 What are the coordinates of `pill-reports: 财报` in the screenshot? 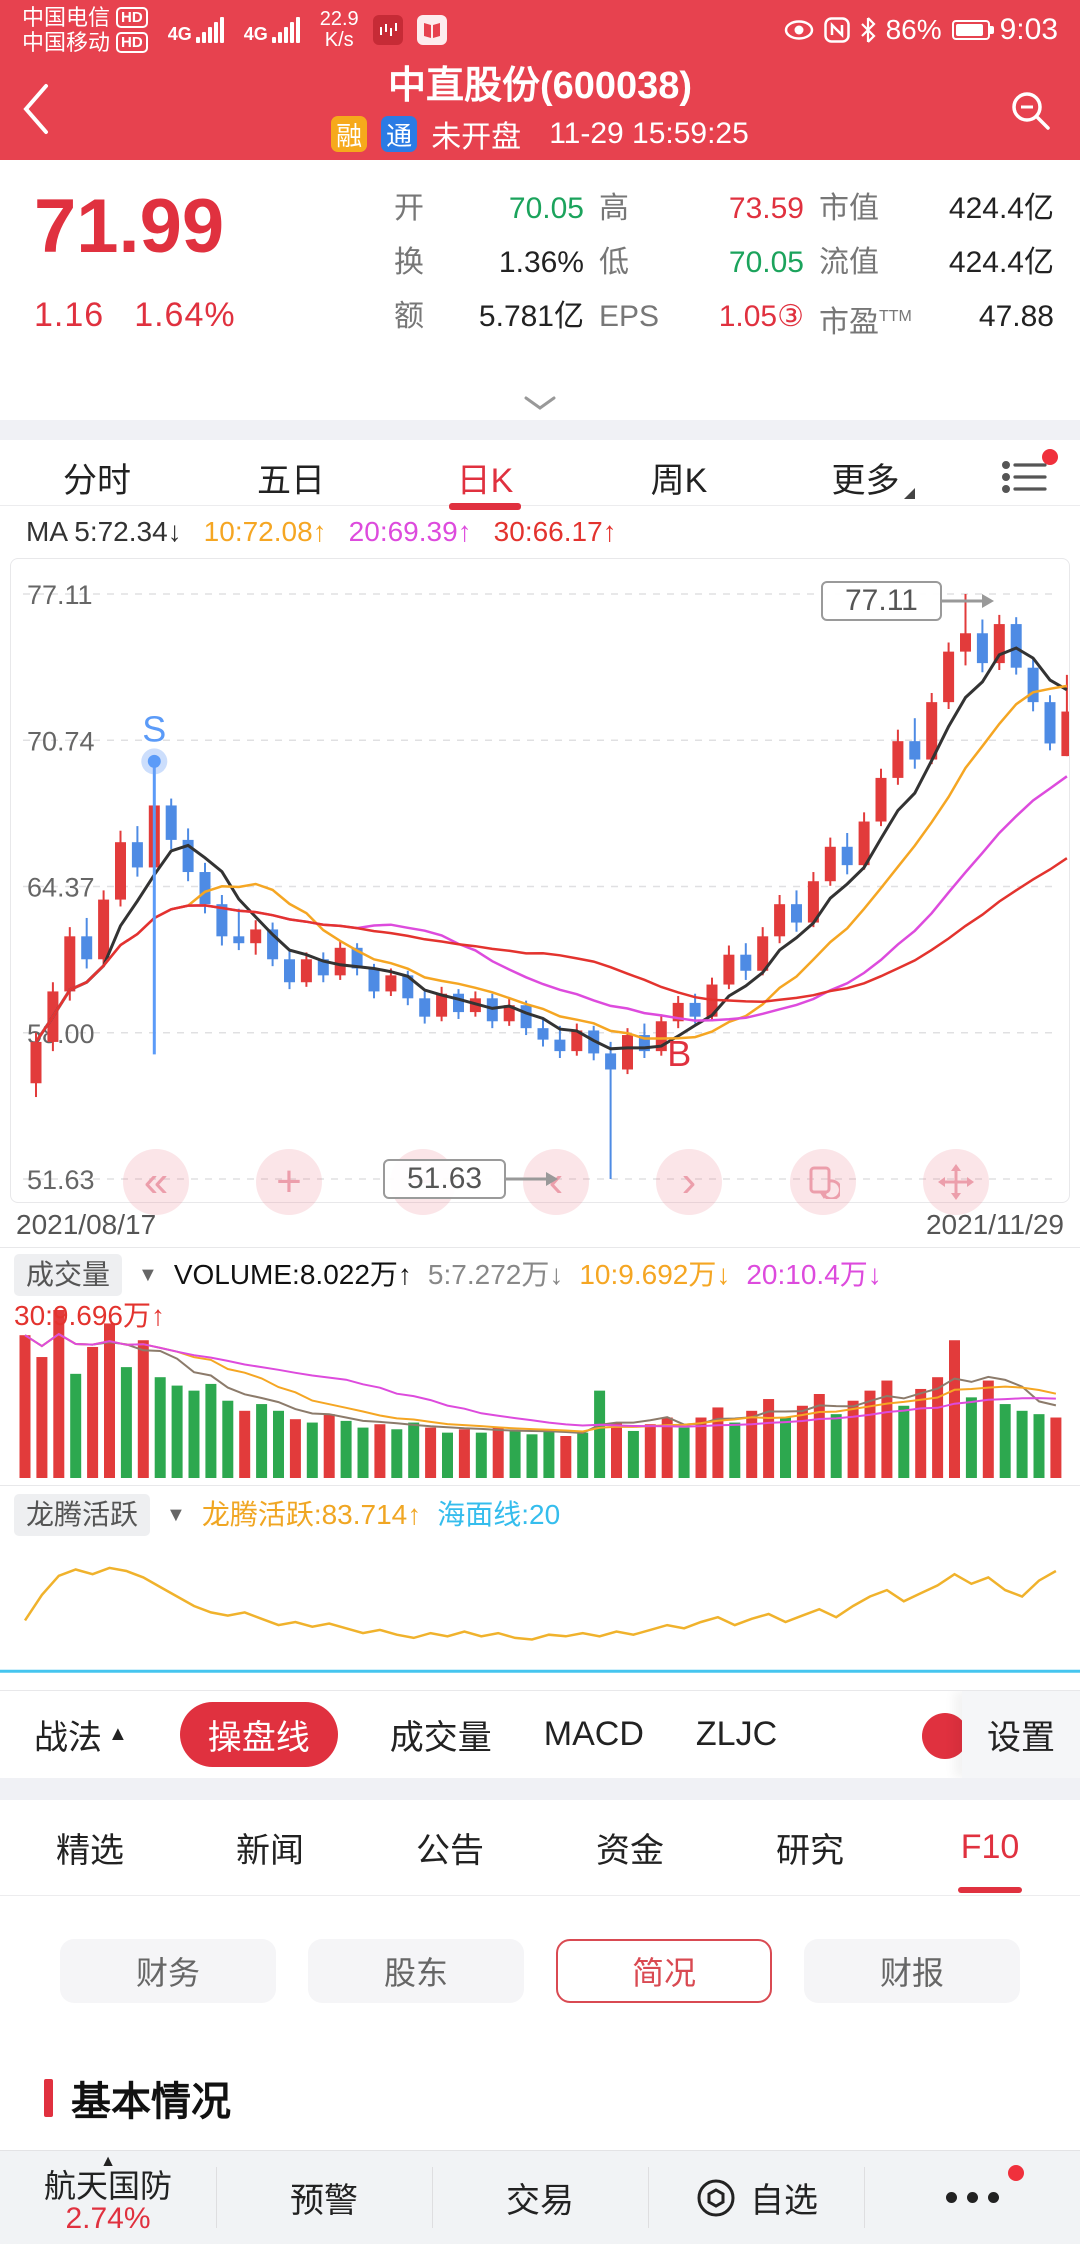 It's located at (912, 1971).